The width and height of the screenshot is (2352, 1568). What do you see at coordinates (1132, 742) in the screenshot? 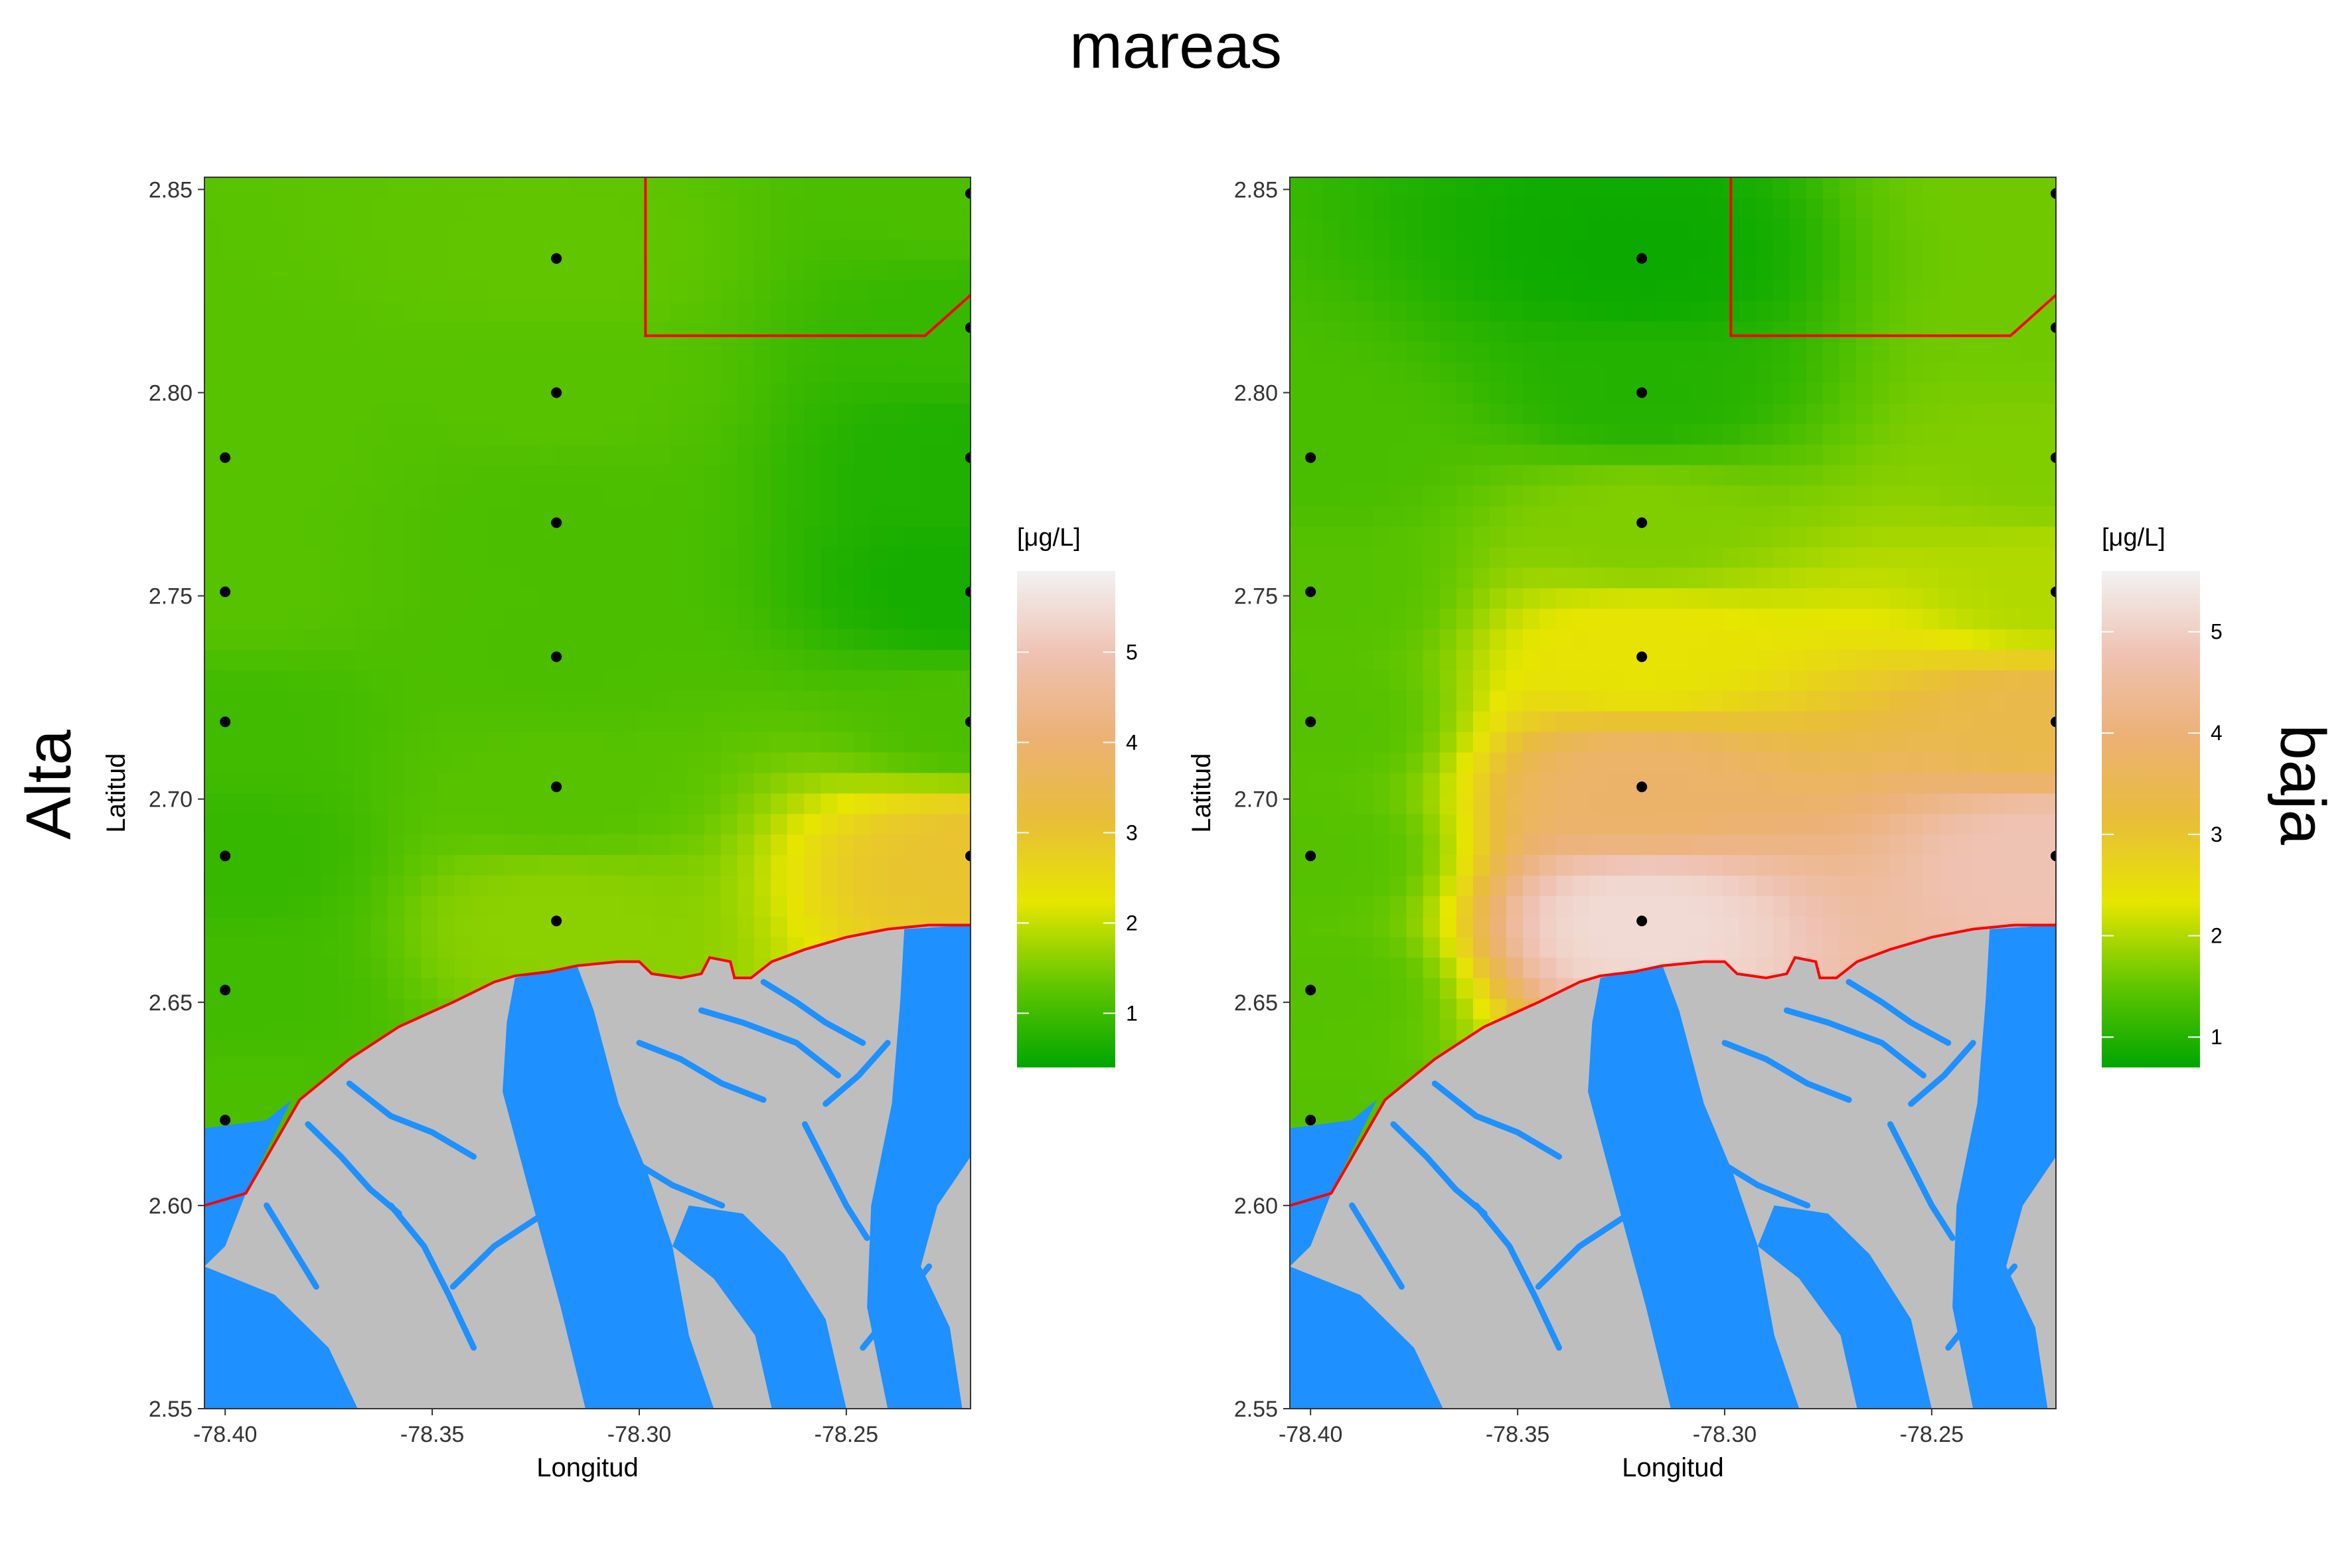
I see `legend-tick-label: 4` at bounding box center [1132, 742].